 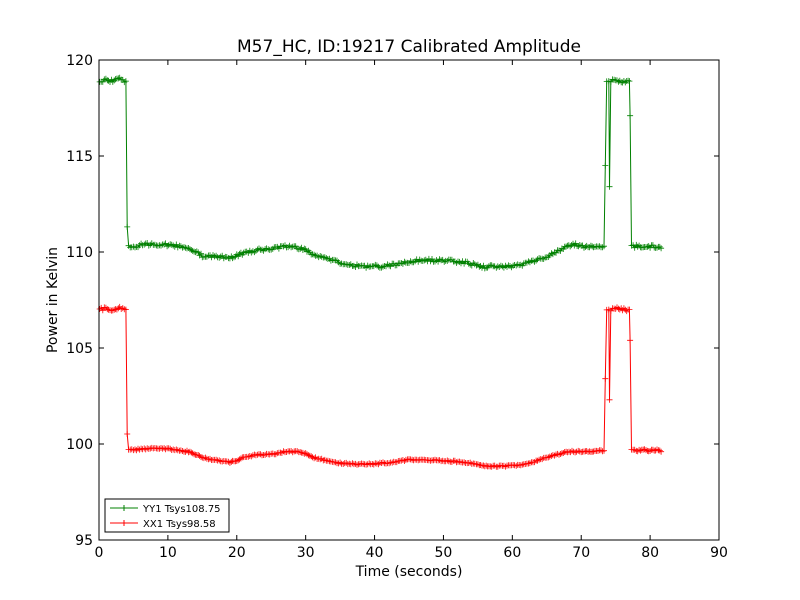 What do you see at coordinates (99, 553) in the screenshot?
I see `x-tick-label: 0` at bounding box center [99, 553].